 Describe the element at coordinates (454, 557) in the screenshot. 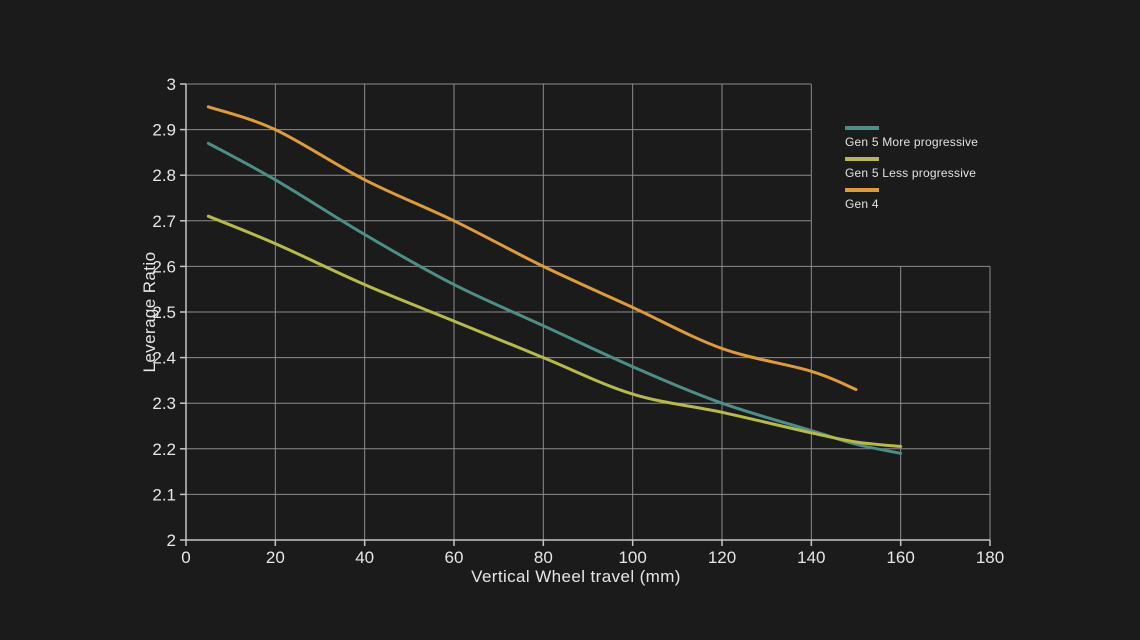

I see `x-tick-label: 60` at that location.